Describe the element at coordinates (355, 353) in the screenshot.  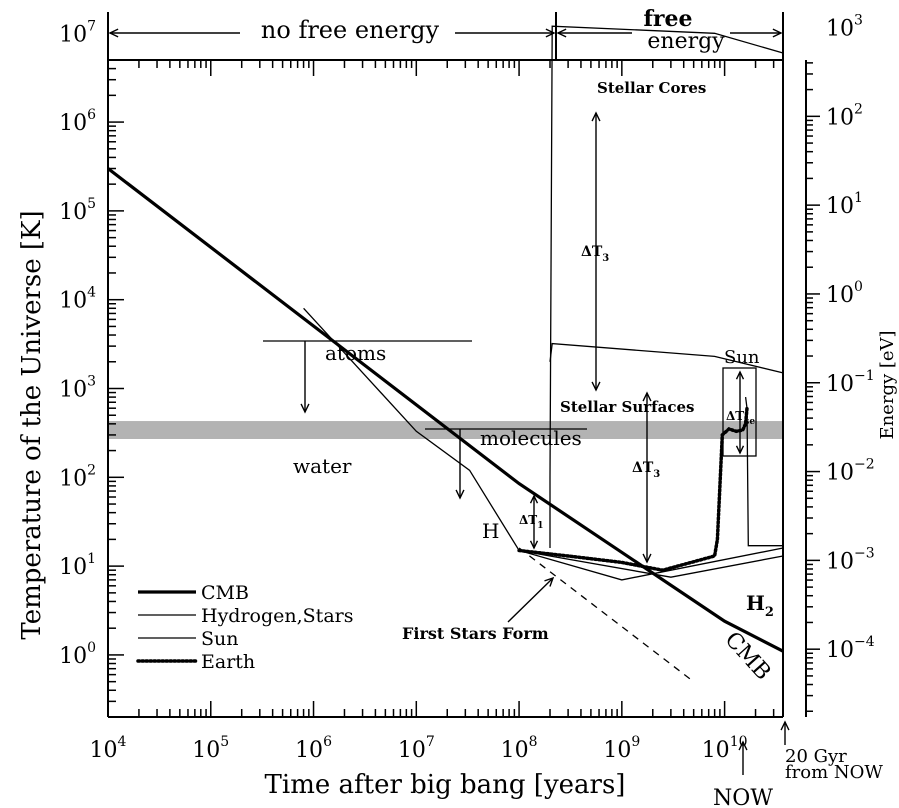
I see `atoms-label: atoms` at that location.